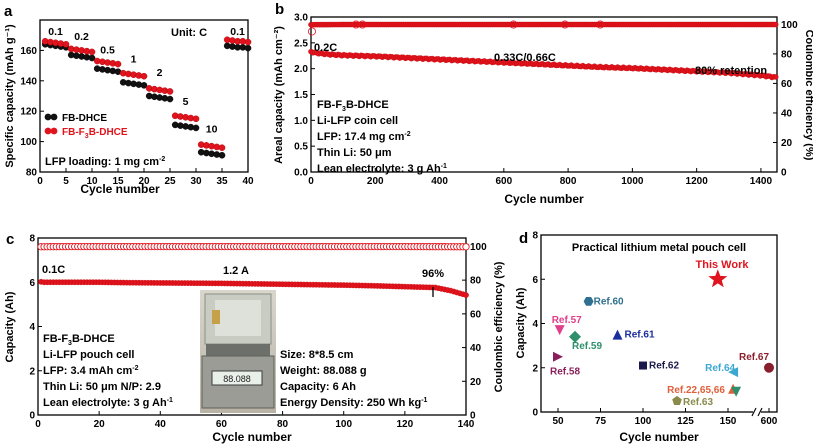  What do you see at coordinates (685, 421) in the screenshot?
I see `x-tick-label: 125` at bounding box center [685, 421].